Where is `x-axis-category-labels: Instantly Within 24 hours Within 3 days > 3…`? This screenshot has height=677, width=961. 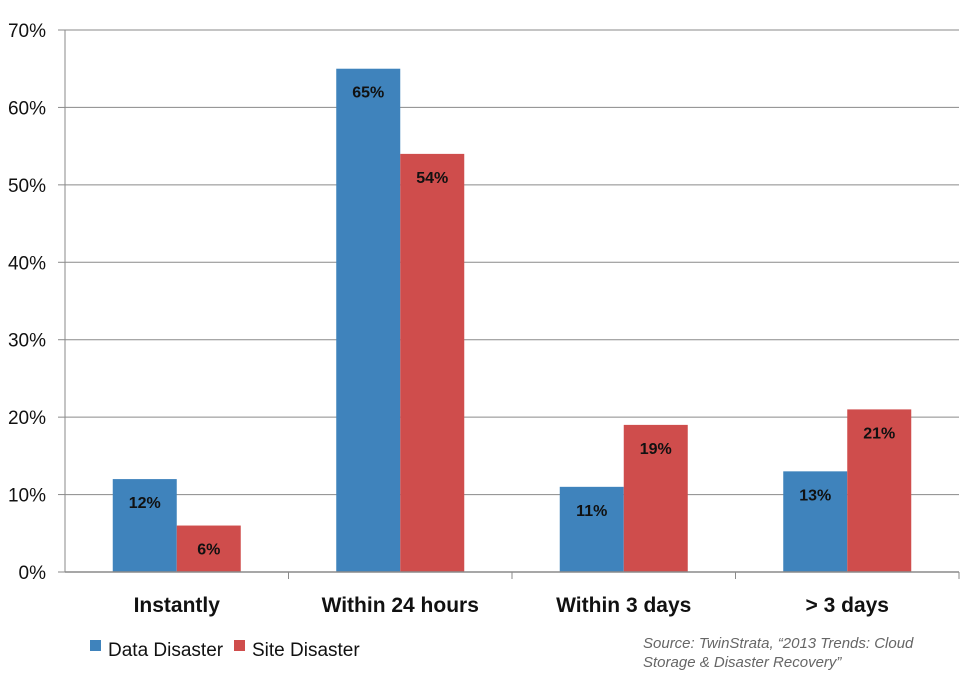
x-axis-category-labels: Instantly Within 24 hours Within 3 days > 3… is located at coordinates (511, 605).